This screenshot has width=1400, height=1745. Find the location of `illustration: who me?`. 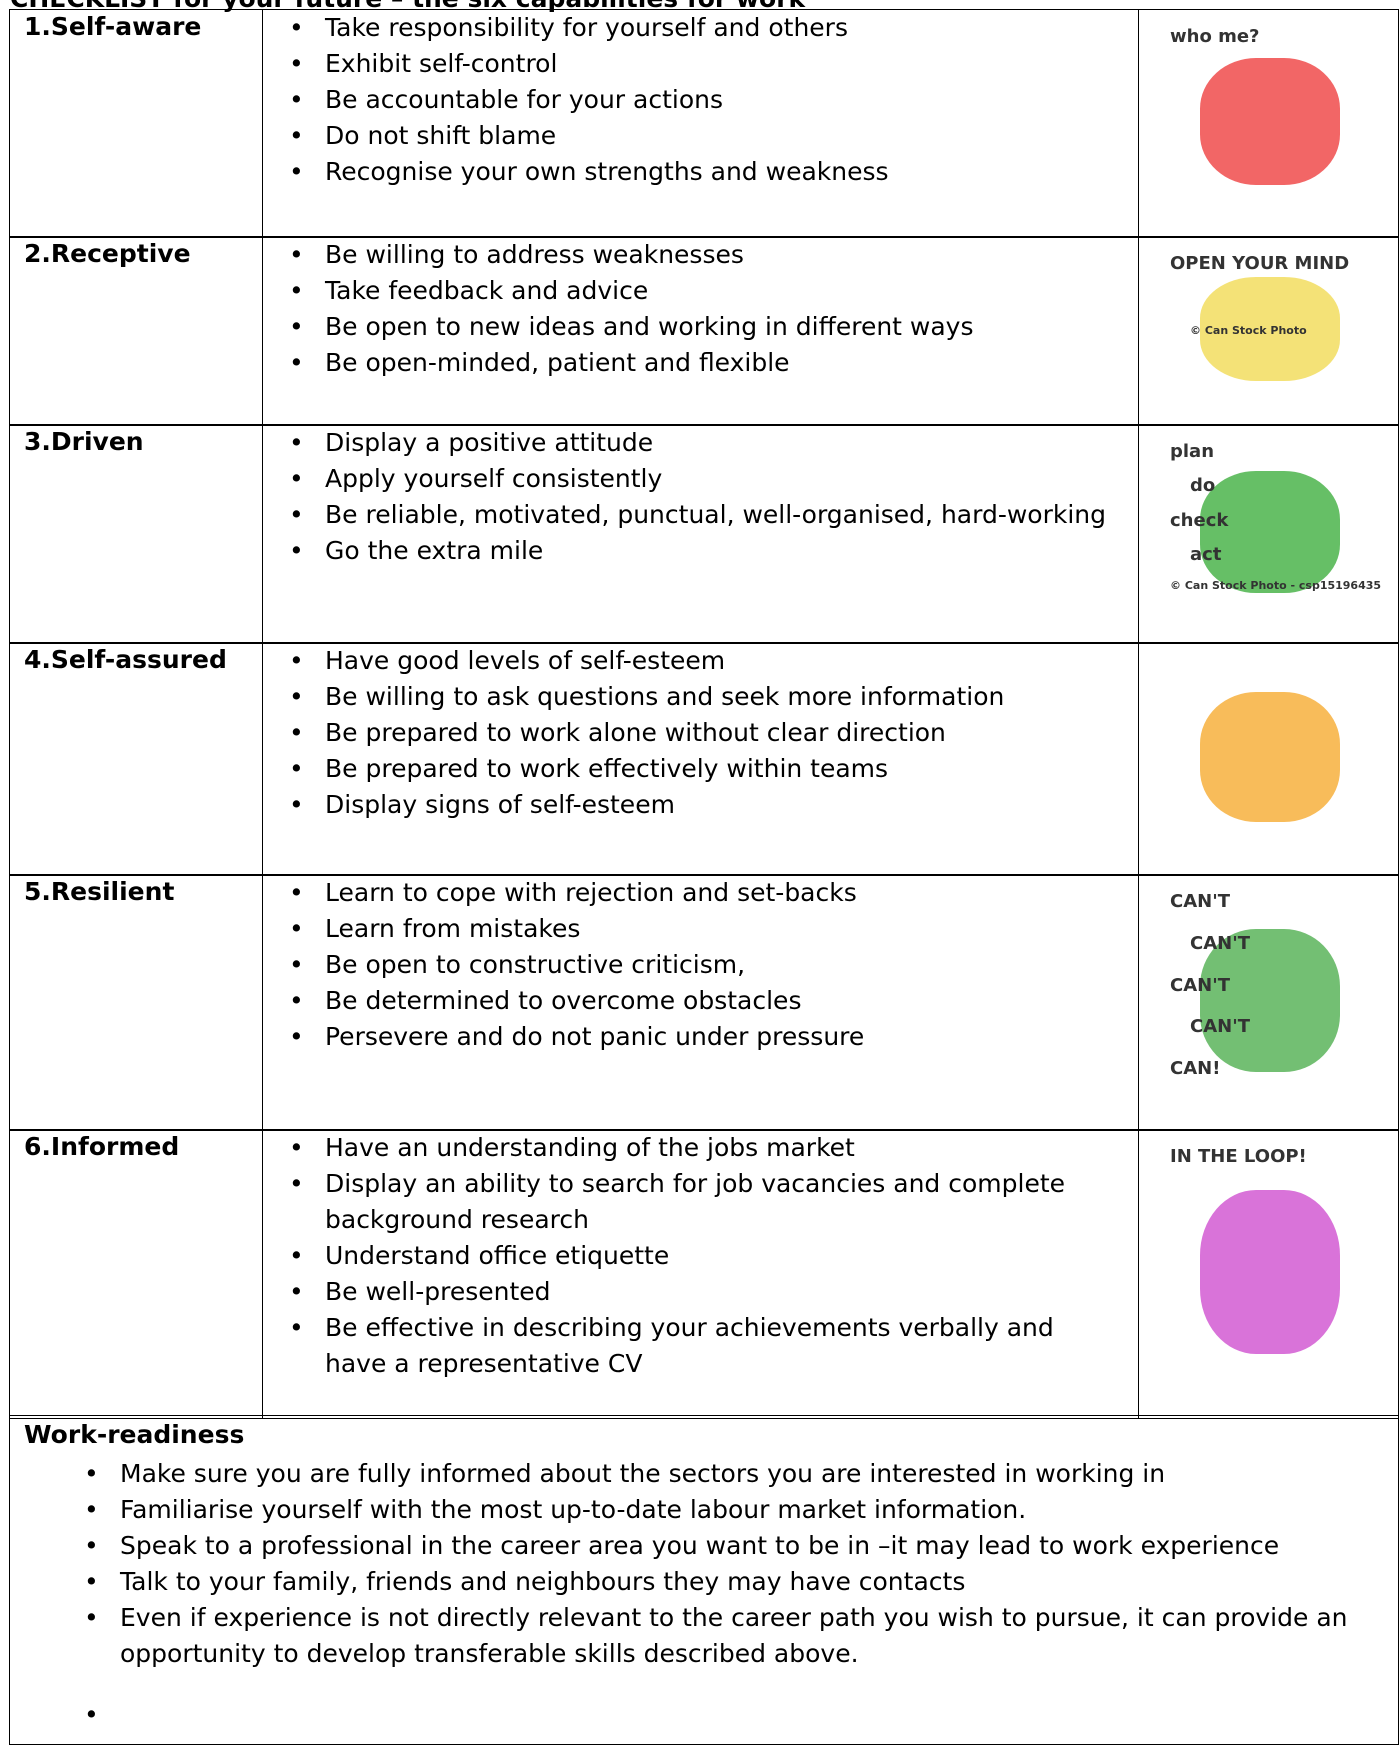

illustration: who me? is located at coordinates (1270, 121).